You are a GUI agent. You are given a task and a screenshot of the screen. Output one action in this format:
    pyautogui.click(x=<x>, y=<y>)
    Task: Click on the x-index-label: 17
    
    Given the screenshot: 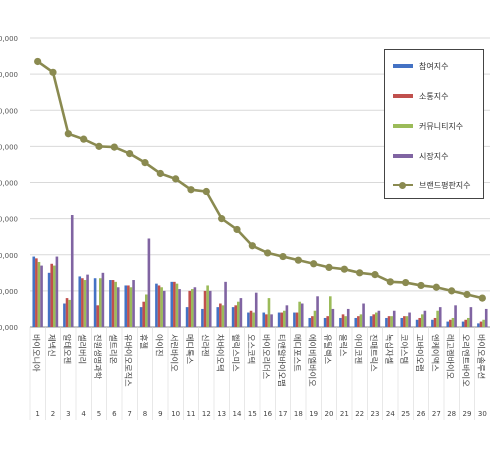 What is the action you would take?
    pyautogui.click(x=283, y=414)
    